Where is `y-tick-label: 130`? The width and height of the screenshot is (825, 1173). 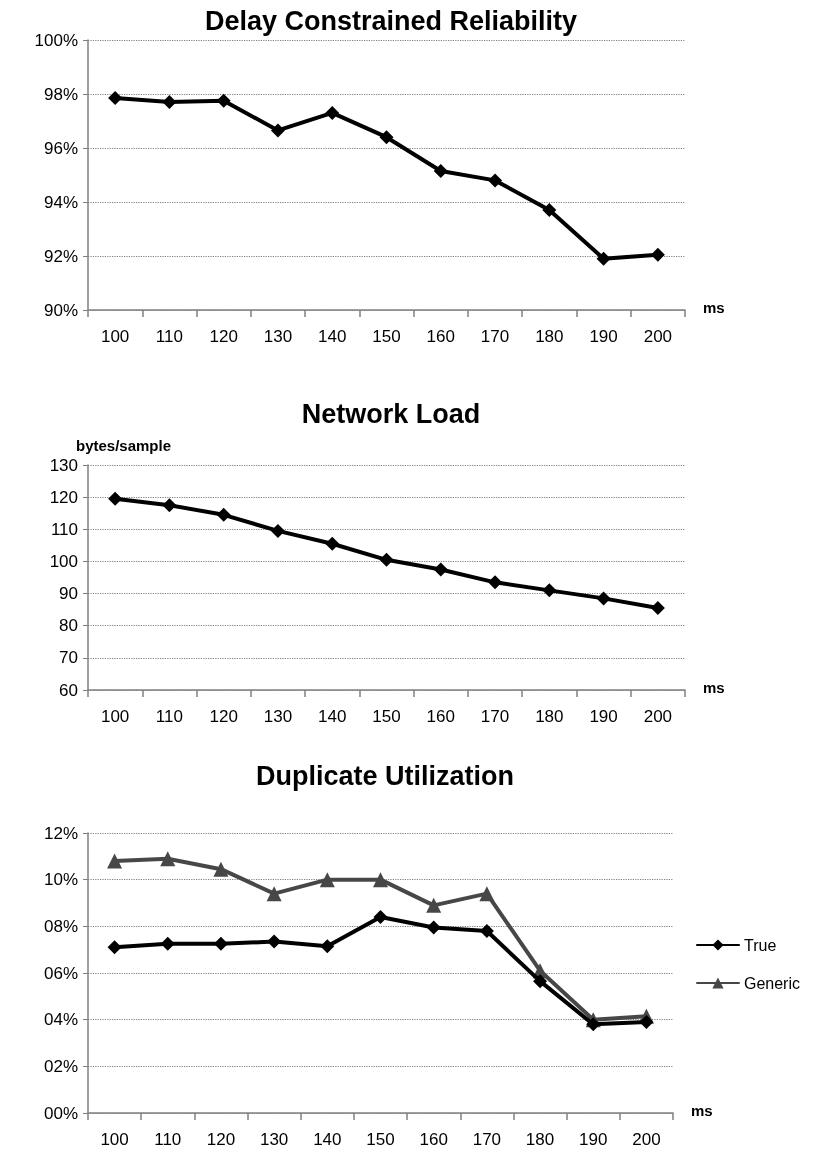
y-tick-label: 130 is located at coordinates (63, 465).